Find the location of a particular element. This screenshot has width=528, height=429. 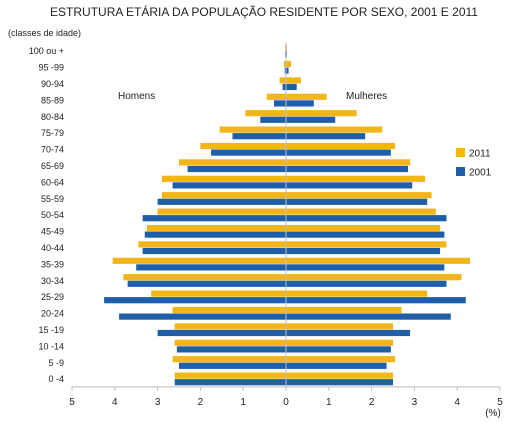

x-tick-label: 3 is located at coordinates (158, 402).